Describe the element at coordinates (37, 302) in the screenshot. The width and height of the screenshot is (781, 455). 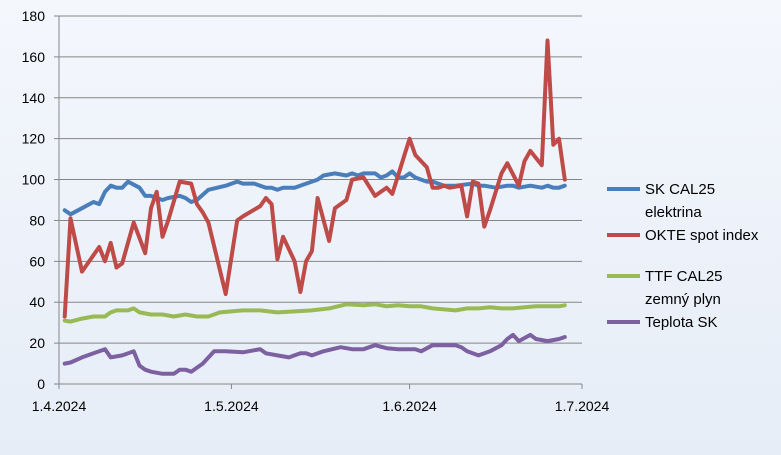
I see `y-tick-label: 40` at that location.